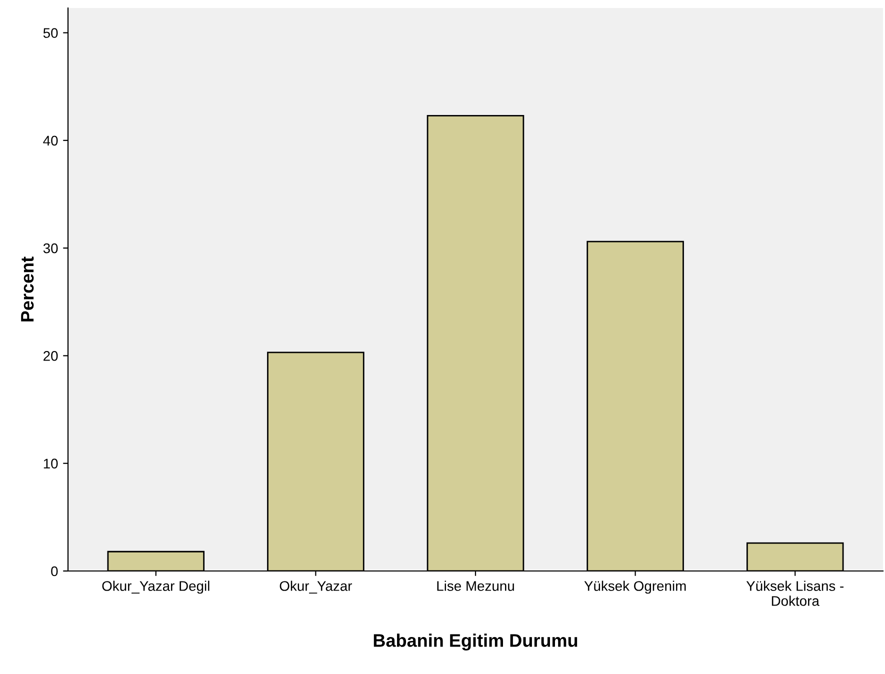  Describe the element at coordinates (50, 141) in the screenshot. I see `y-tick-label: 40` at that location.